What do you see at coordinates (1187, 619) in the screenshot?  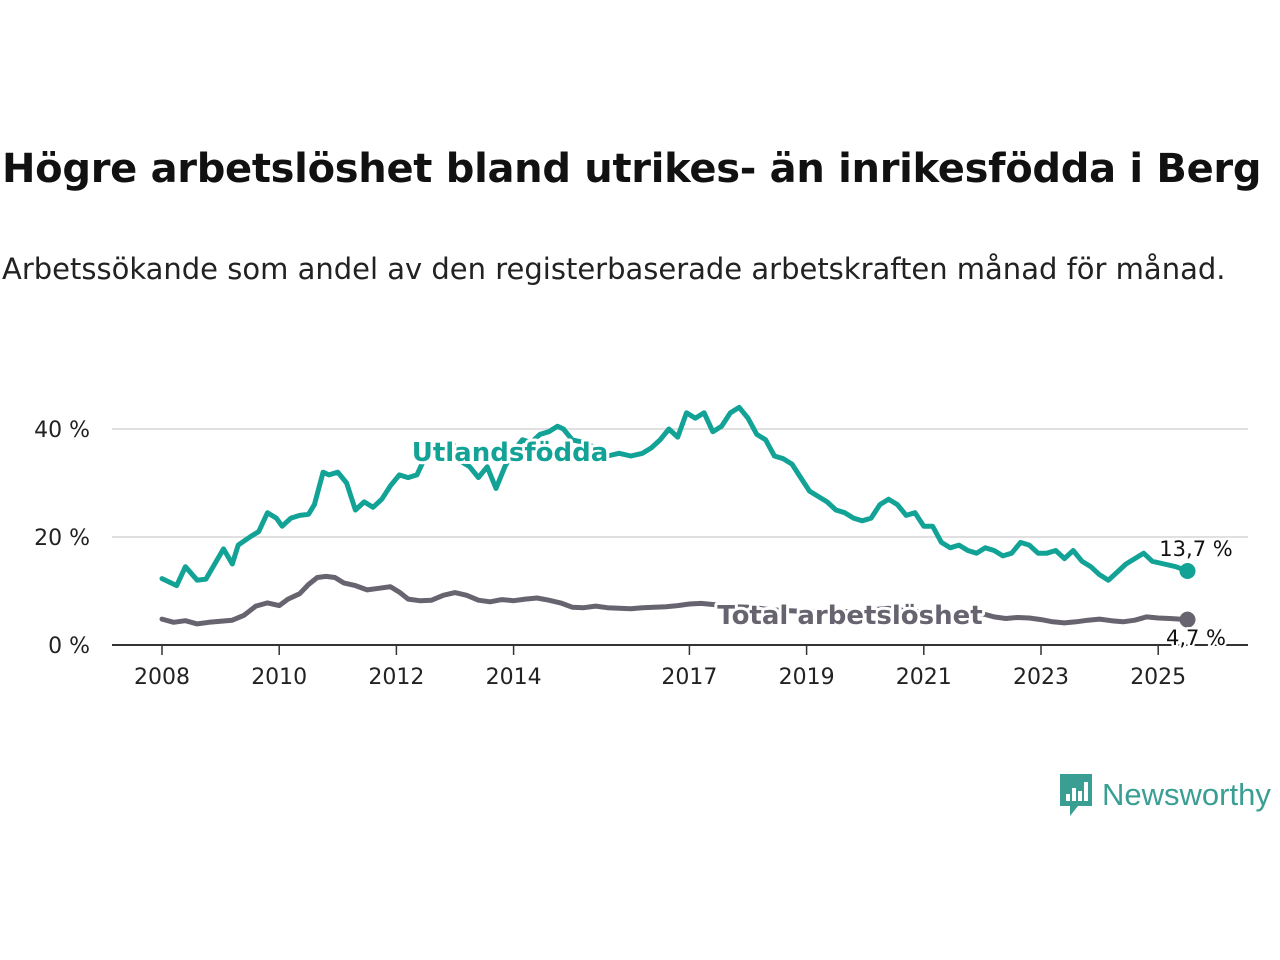 I see `series-end-dot-total` at bounding box center [1187, 619].